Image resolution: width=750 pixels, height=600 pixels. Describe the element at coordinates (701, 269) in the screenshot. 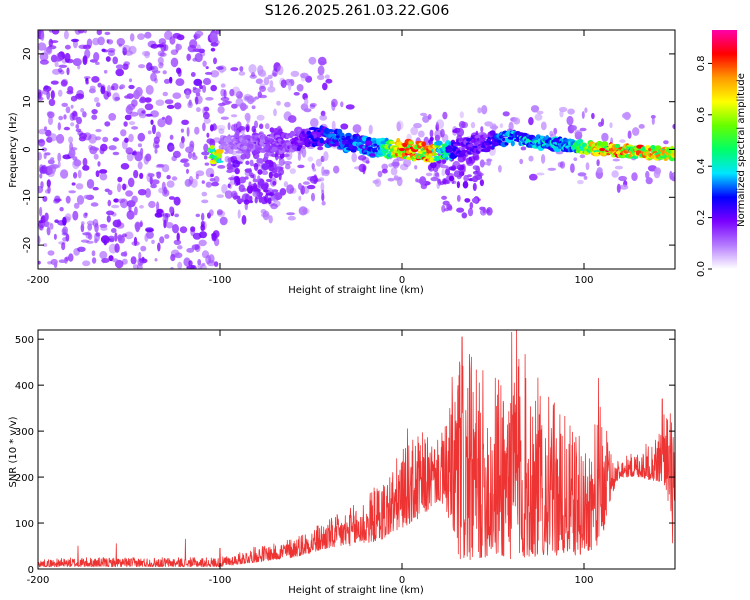

I see `colorbar-tick-label: 0.0` at that location.